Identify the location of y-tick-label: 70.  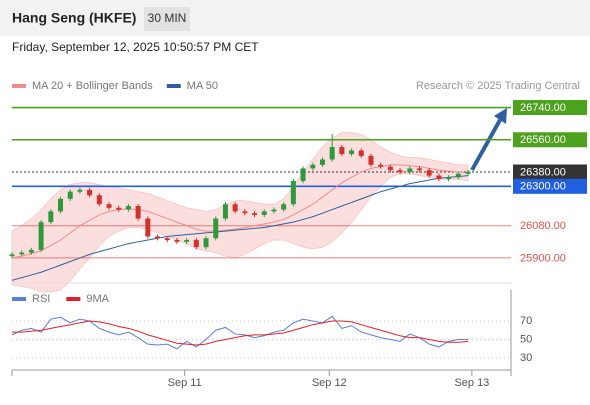
(526, 321).